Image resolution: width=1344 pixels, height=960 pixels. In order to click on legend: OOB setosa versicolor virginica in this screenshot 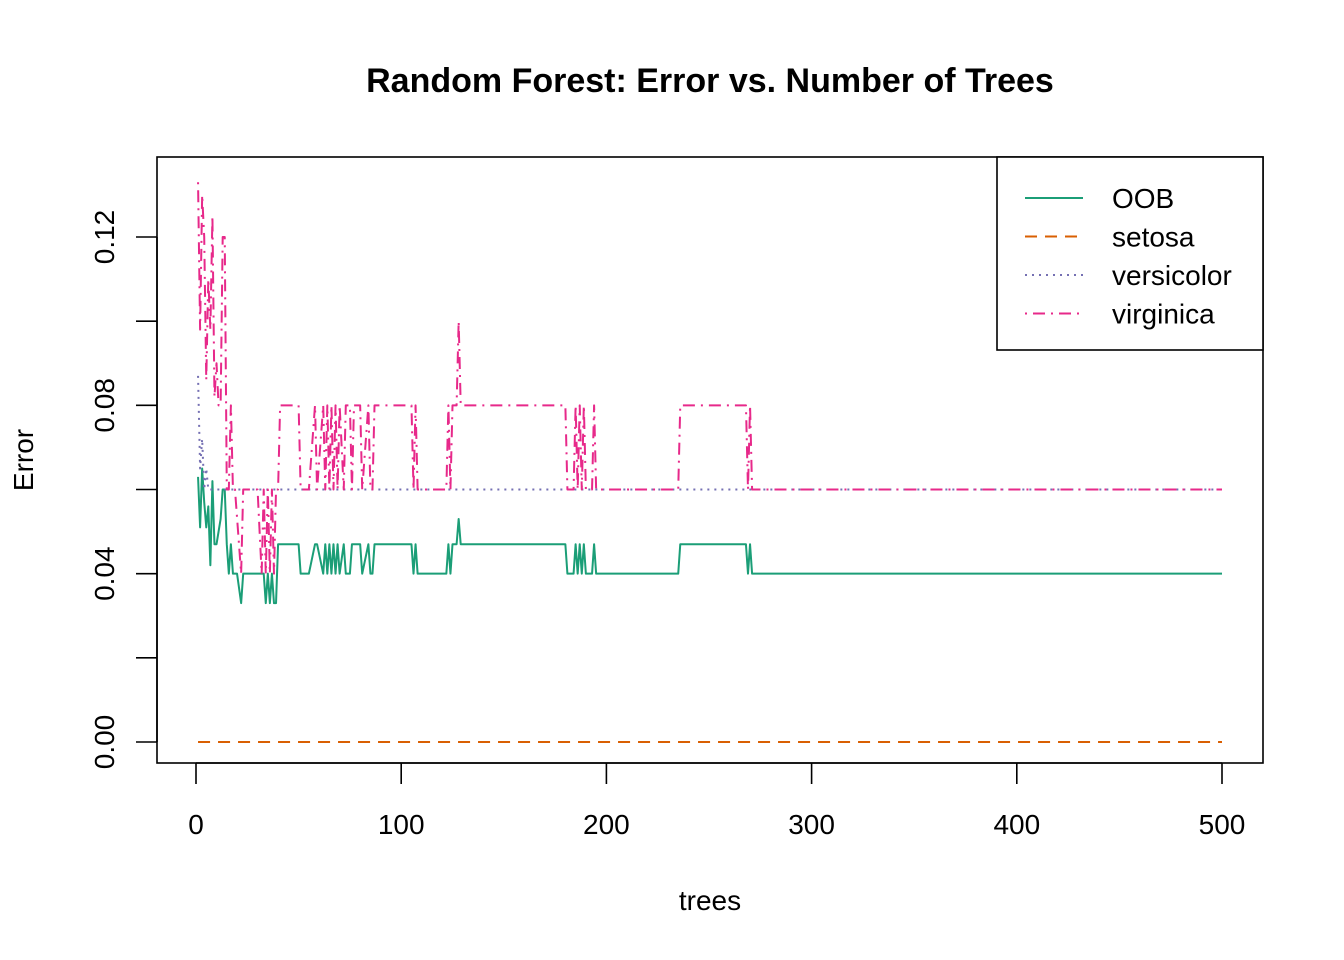, I will do `click(1130, 253)`.